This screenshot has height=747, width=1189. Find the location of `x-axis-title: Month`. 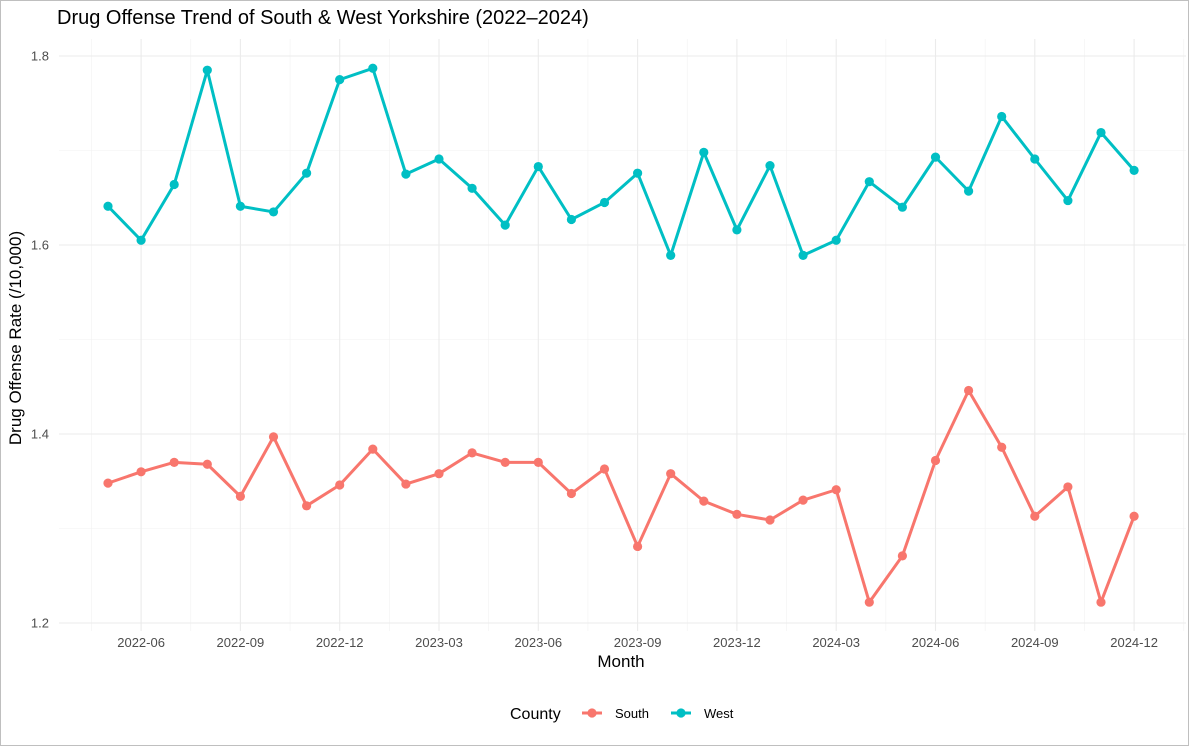

x-axis-title: Month is located at coordinates (620, 661).